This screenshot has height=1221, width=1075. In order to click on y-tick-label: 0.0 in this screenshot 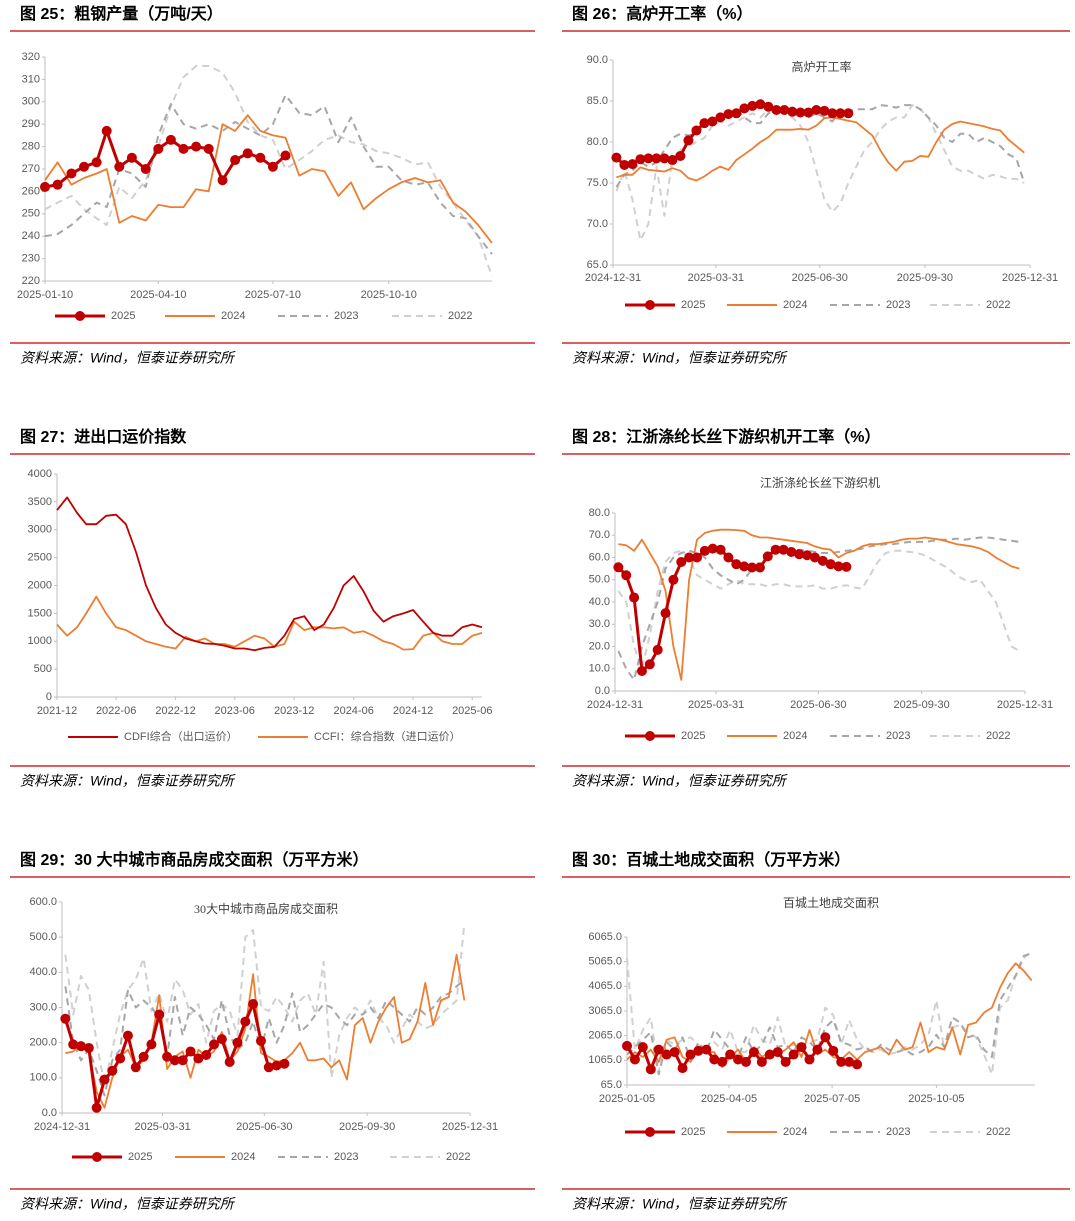, I will do `click(602, 691)`.